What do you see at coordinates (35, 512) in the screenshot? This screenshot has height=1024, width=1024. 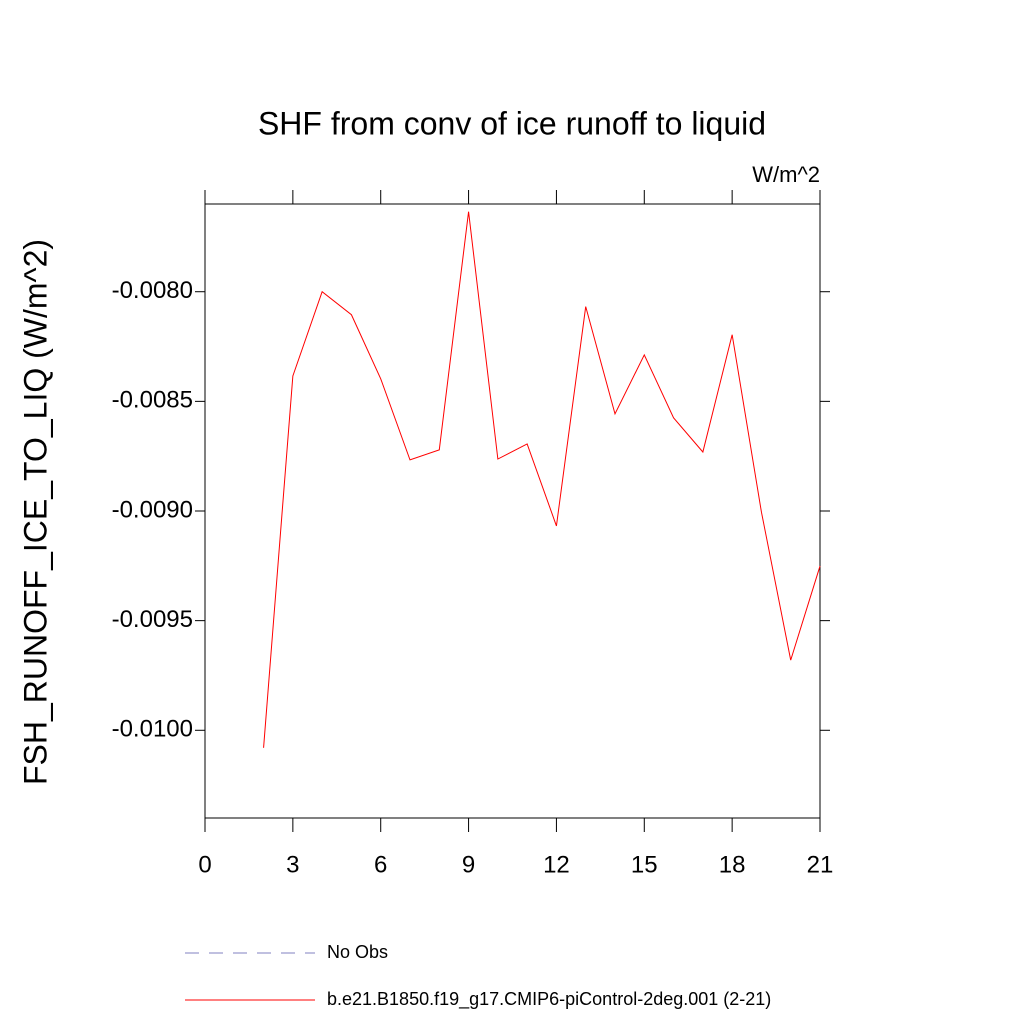 I see `y-axis-label: FSH_RUNOFF_ICE_TO_LIQ (W/m^2)` at bounding box center [35, 512].